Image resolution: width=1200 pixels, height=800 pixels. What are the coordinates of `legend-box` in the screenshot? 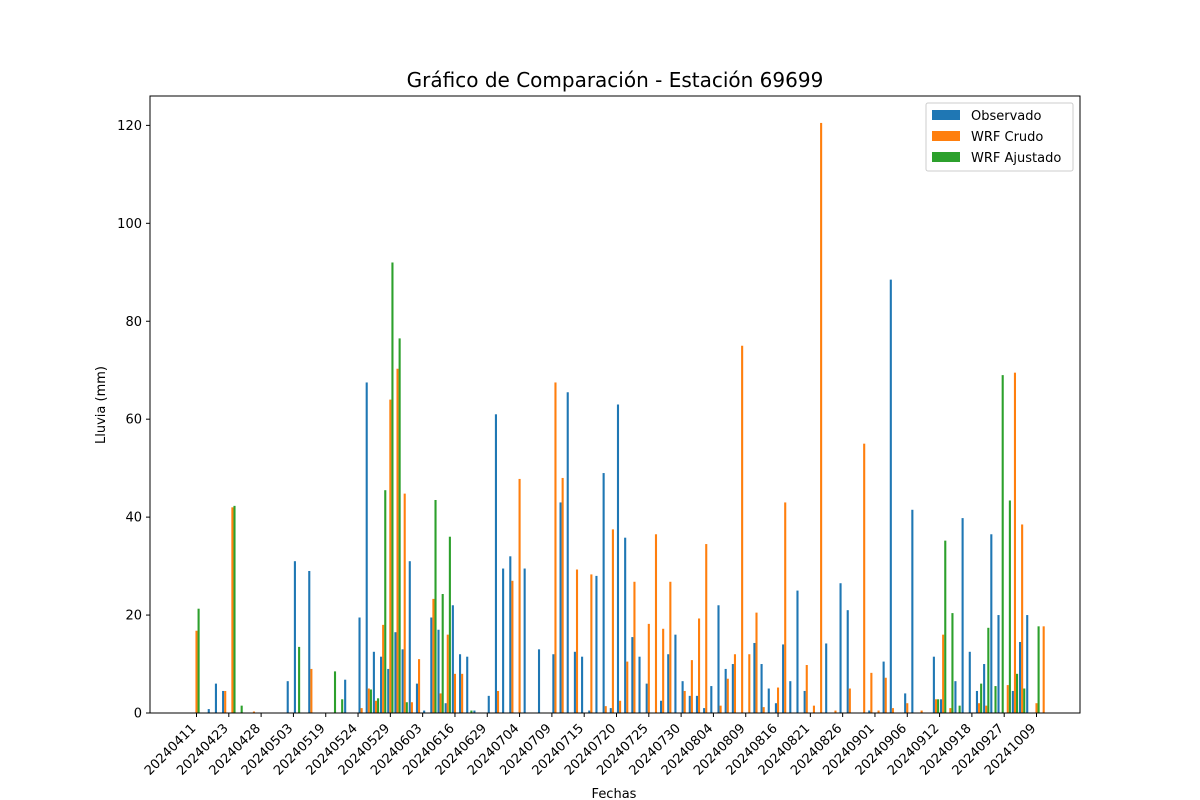 It's located at (999, 137).